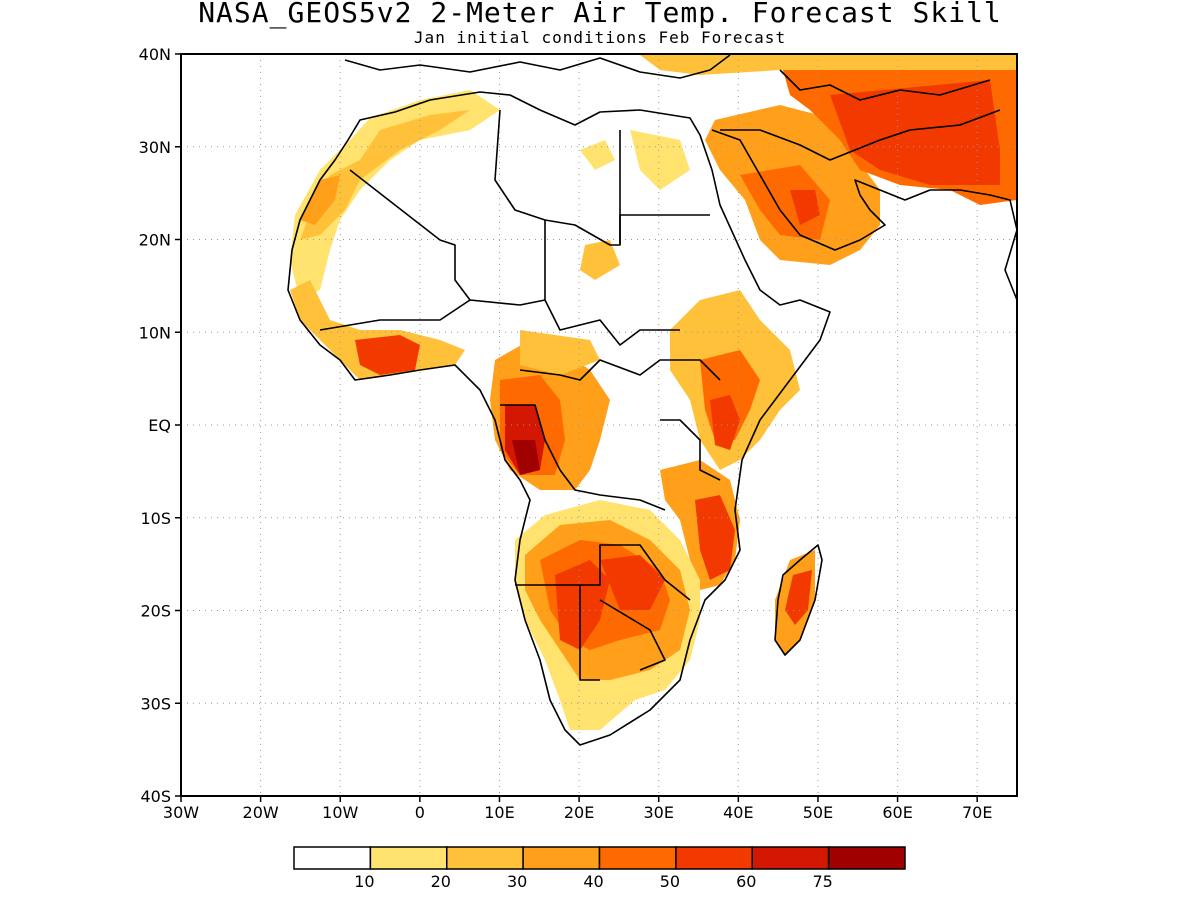 The width and height of the screenshot is (1200, 900). What do you see at coordinates (155, 332) in the screenshot?
I see `lat-label: 10N` at bounding box center [155, 332].